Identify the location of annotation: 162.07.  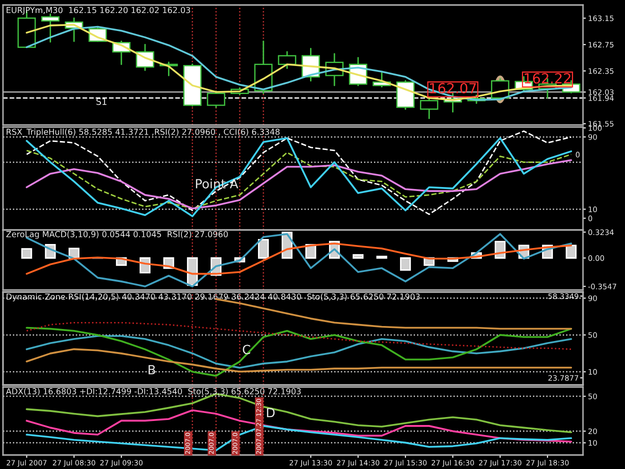
(453, 88).